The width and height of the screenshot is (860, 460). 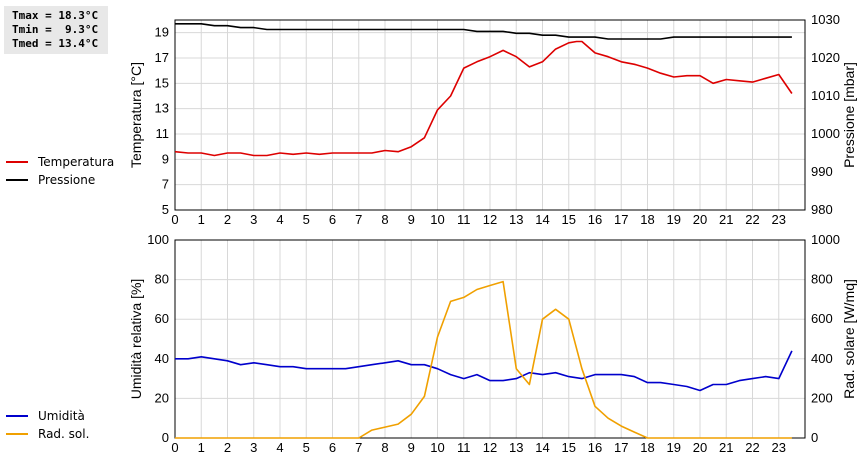 I want to click on chart1-xtick-9: 9, so click(x=411, y=219).